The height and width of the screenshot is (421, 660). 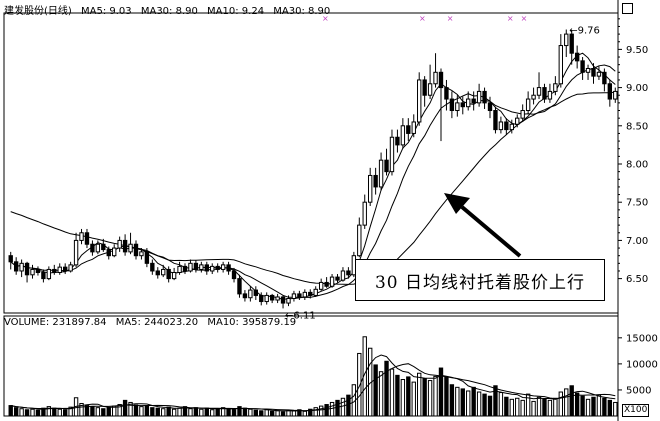 What do you see at coordinates (637, 203) in the screenshot?
I see `price-tick-label: 7.50` at bounding box center [637, 203].